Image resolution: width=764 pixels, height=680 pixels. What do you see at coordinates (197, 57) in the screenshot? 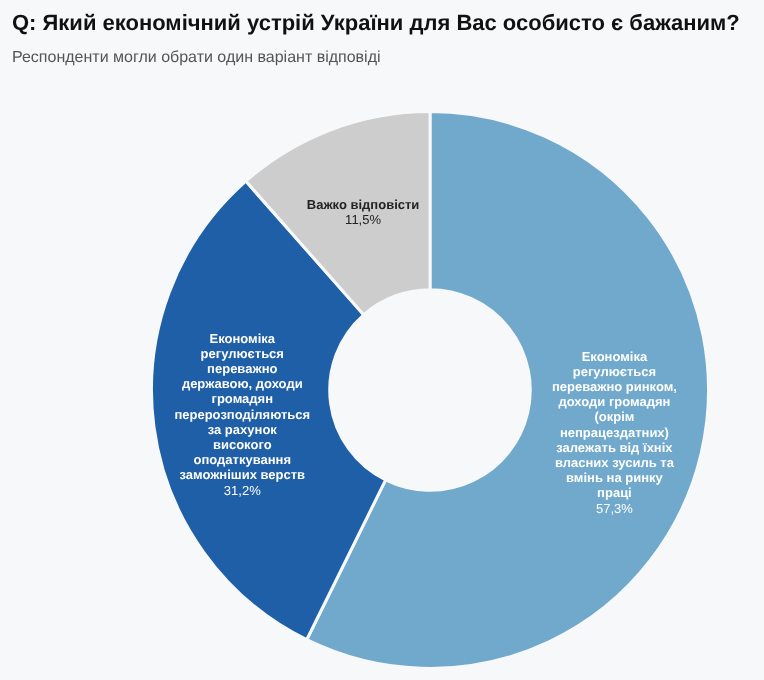
I see `chart-subtitle: Респонденти могли обрати один варіант відповіді` at bounding box center [197, 57].